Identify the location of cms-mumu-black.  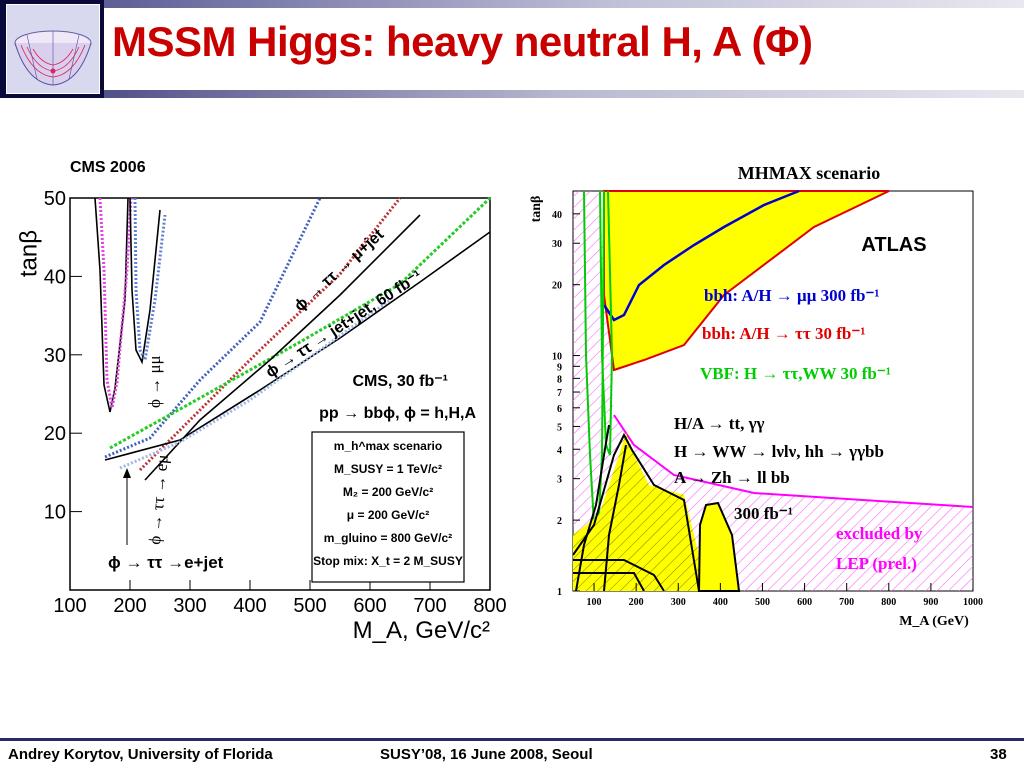
(111, 305).